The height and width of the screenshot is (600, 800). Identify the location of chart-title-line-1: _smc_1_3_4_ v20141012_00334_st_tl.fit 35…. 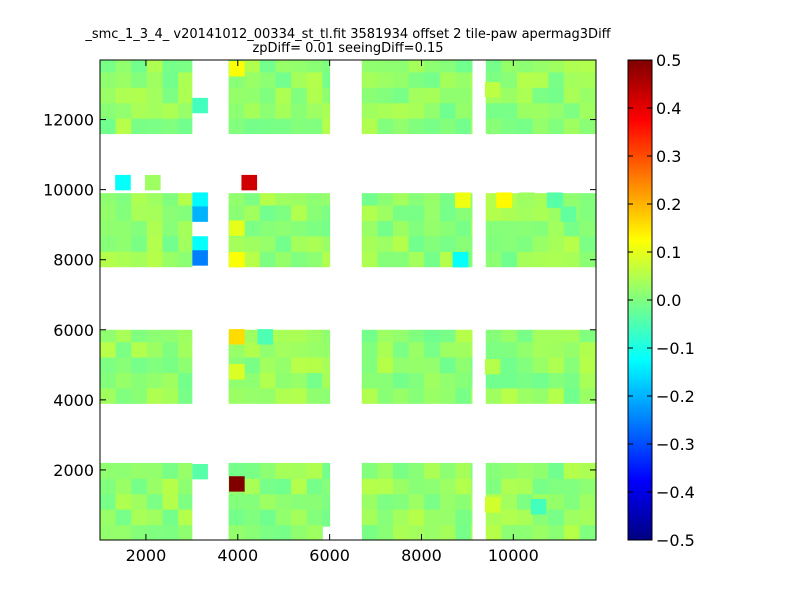
(347, 34).